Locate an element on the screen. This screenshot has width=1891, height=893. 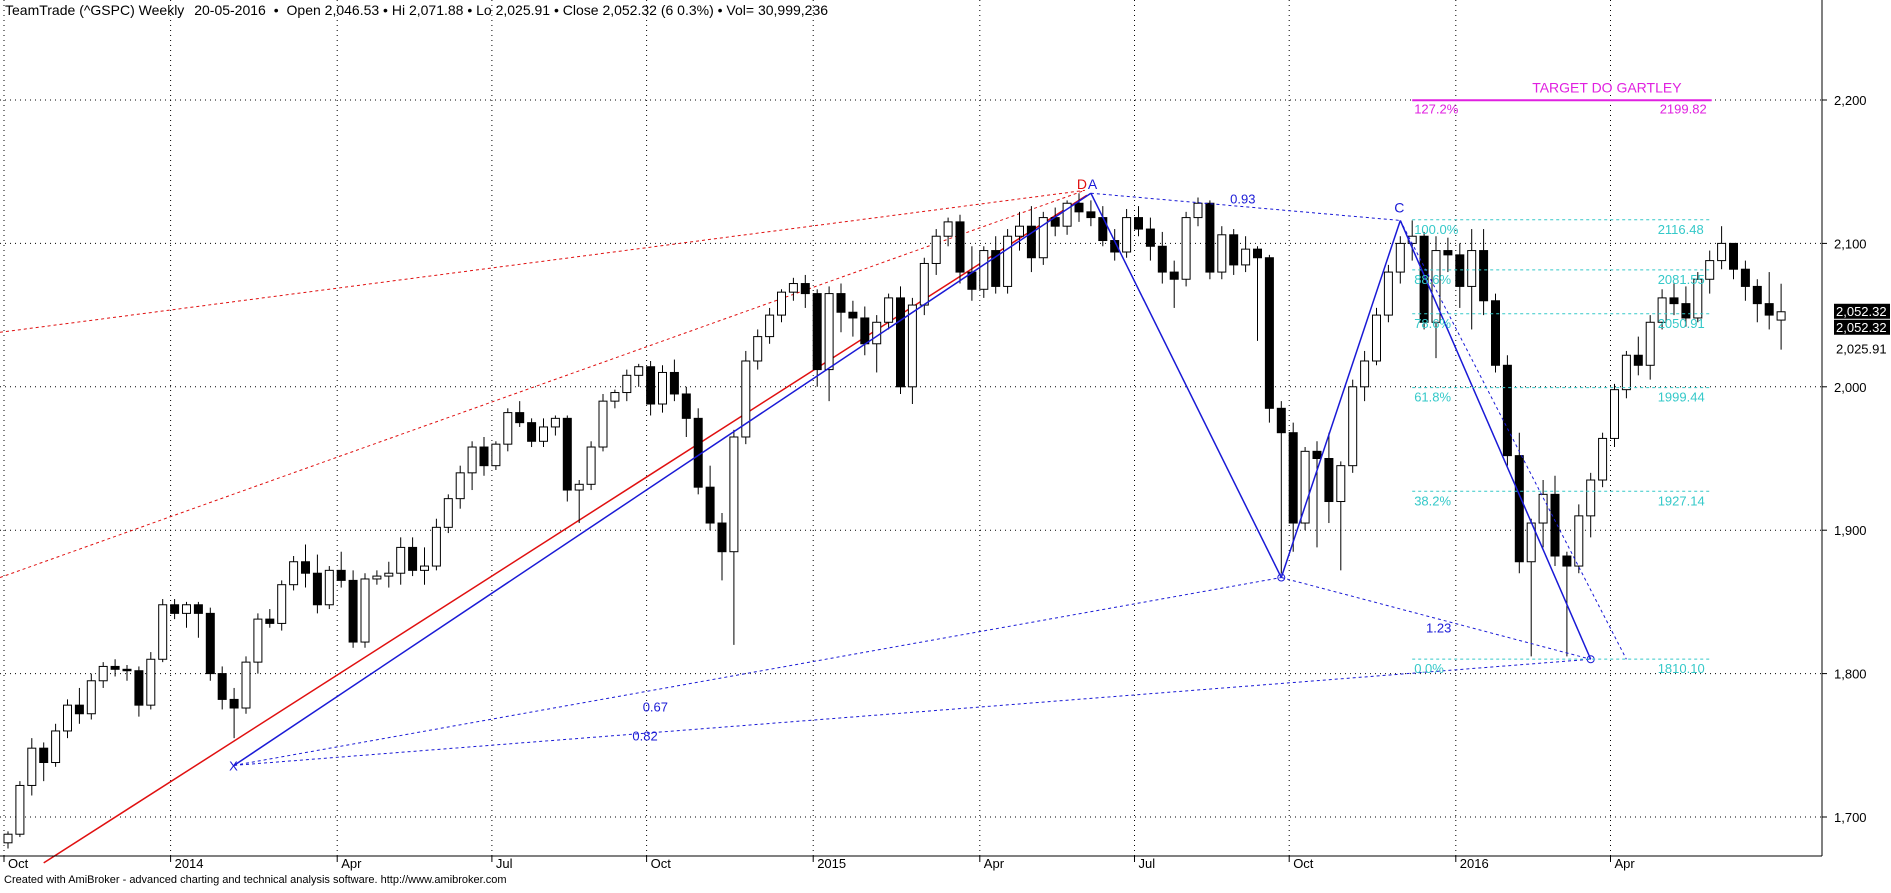
ratio-label: 0.82 is located at coordinates (644, 735).